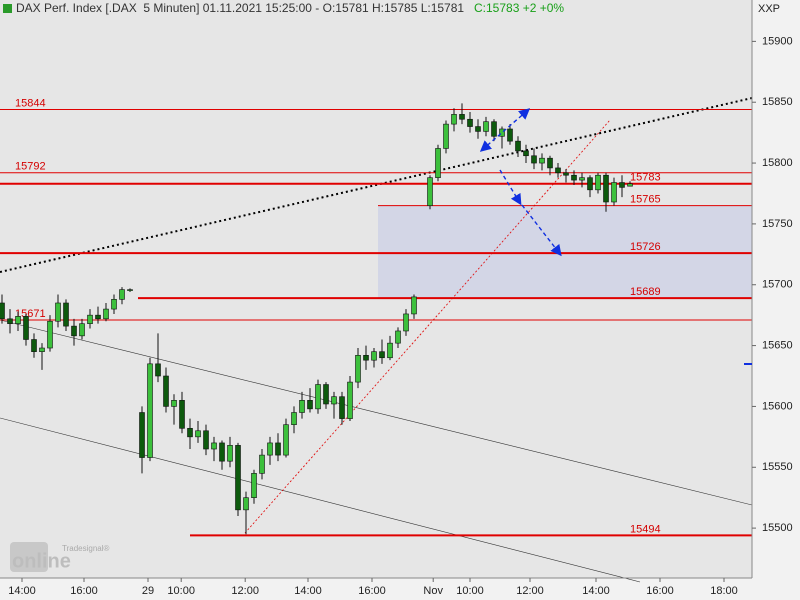  Describe the element at coordinates (777, 163) in the screenshot. I see `y-tick-label: 15800` at that location.